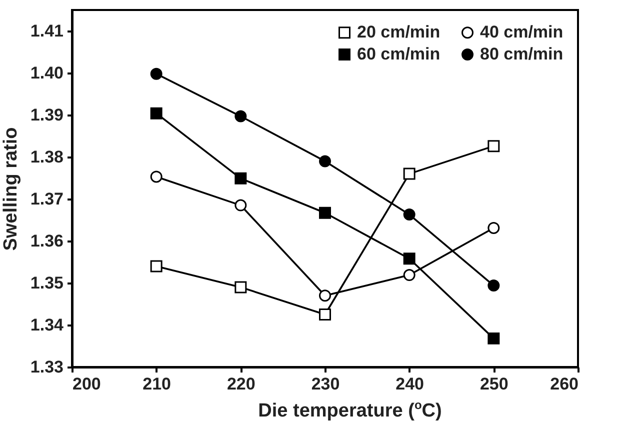 Image resolution: width=630 pixels, height=437 pixels. What do you see at coordinates (47, 31) in the screenshot?
I see `y-tick-label: 1.41` at bounding box center [47, 31].